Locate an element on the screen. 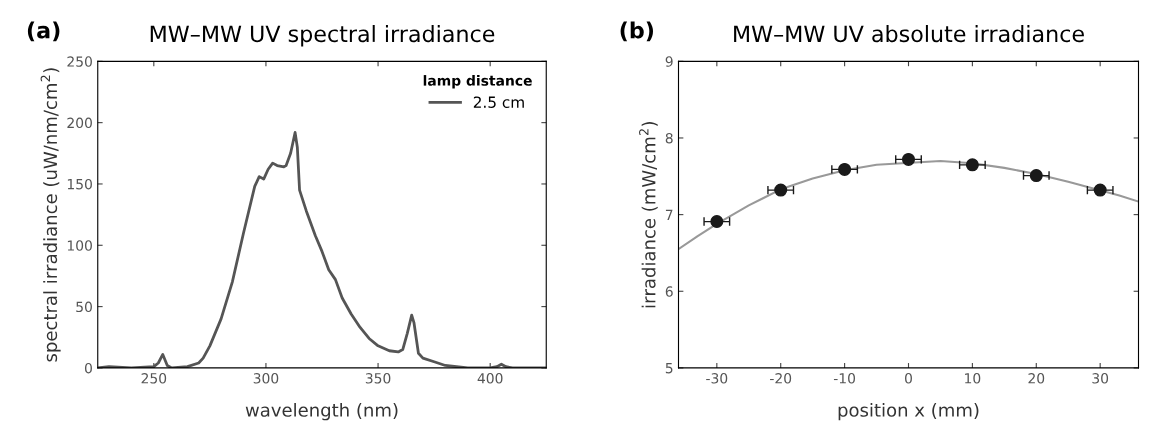  x-tick-label: 20 is located at coordinates (1036, 378).